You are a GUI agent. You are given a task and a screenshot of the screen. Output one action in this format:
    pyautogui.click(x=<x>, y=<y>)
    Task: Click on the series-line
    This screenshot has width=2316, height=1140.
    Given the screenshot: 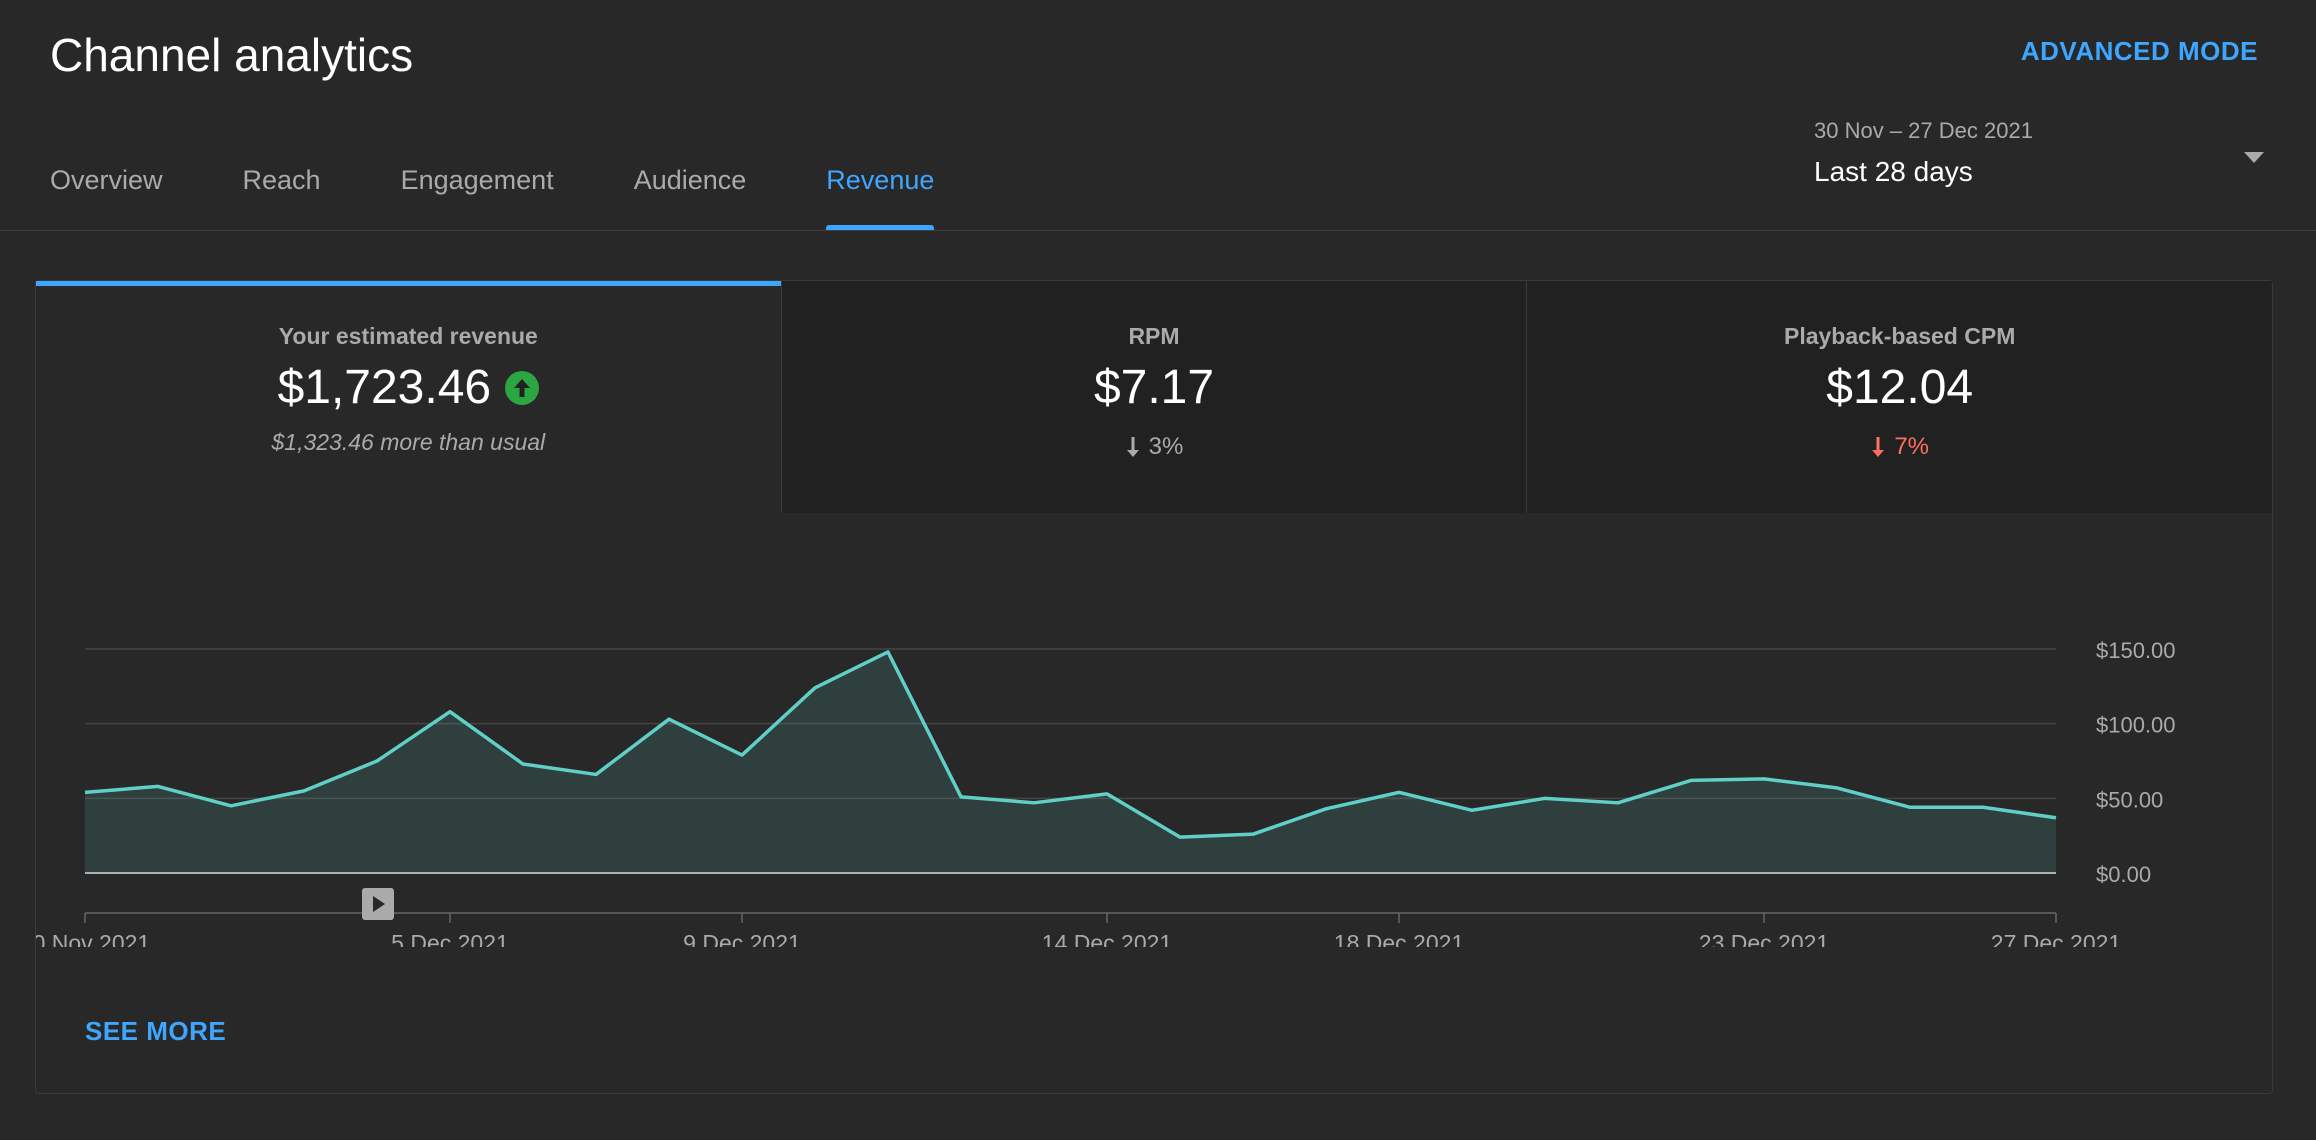 What is the action you would take?
    pyautogui.click(x=1070, y=744)
    